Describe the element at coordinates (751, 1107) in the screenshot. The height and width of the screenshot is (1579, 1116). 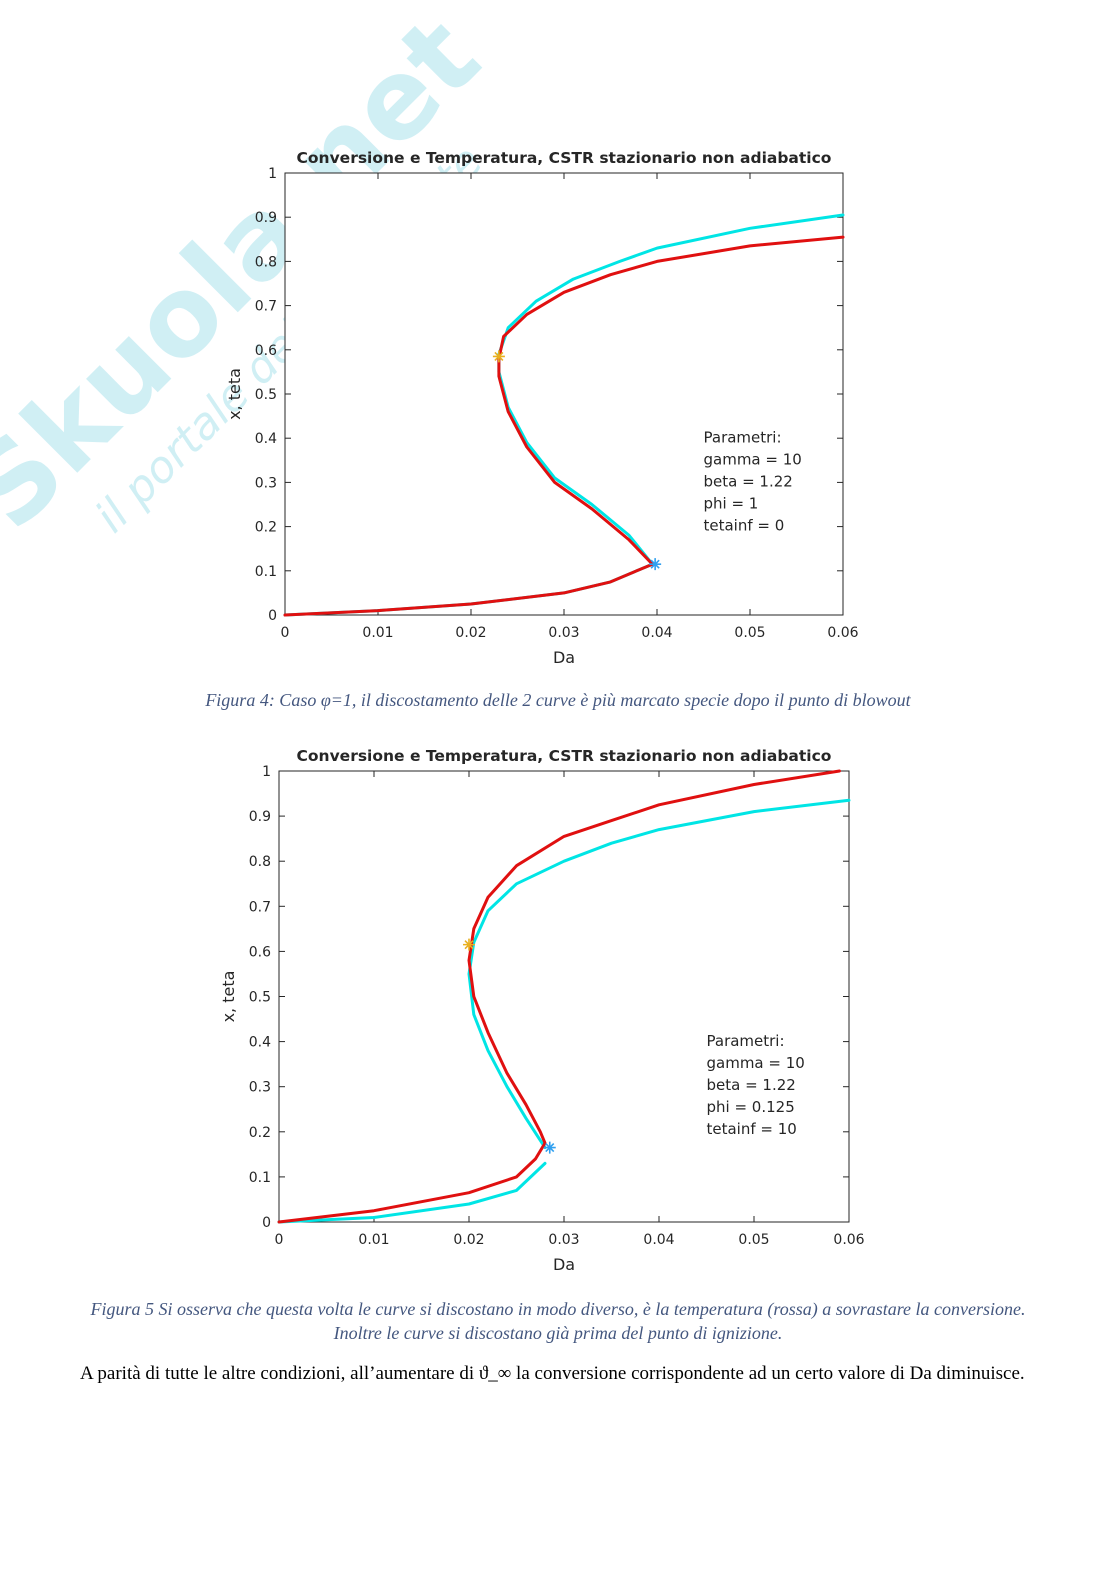
I see `annotation: phi = 0.125` at that location.